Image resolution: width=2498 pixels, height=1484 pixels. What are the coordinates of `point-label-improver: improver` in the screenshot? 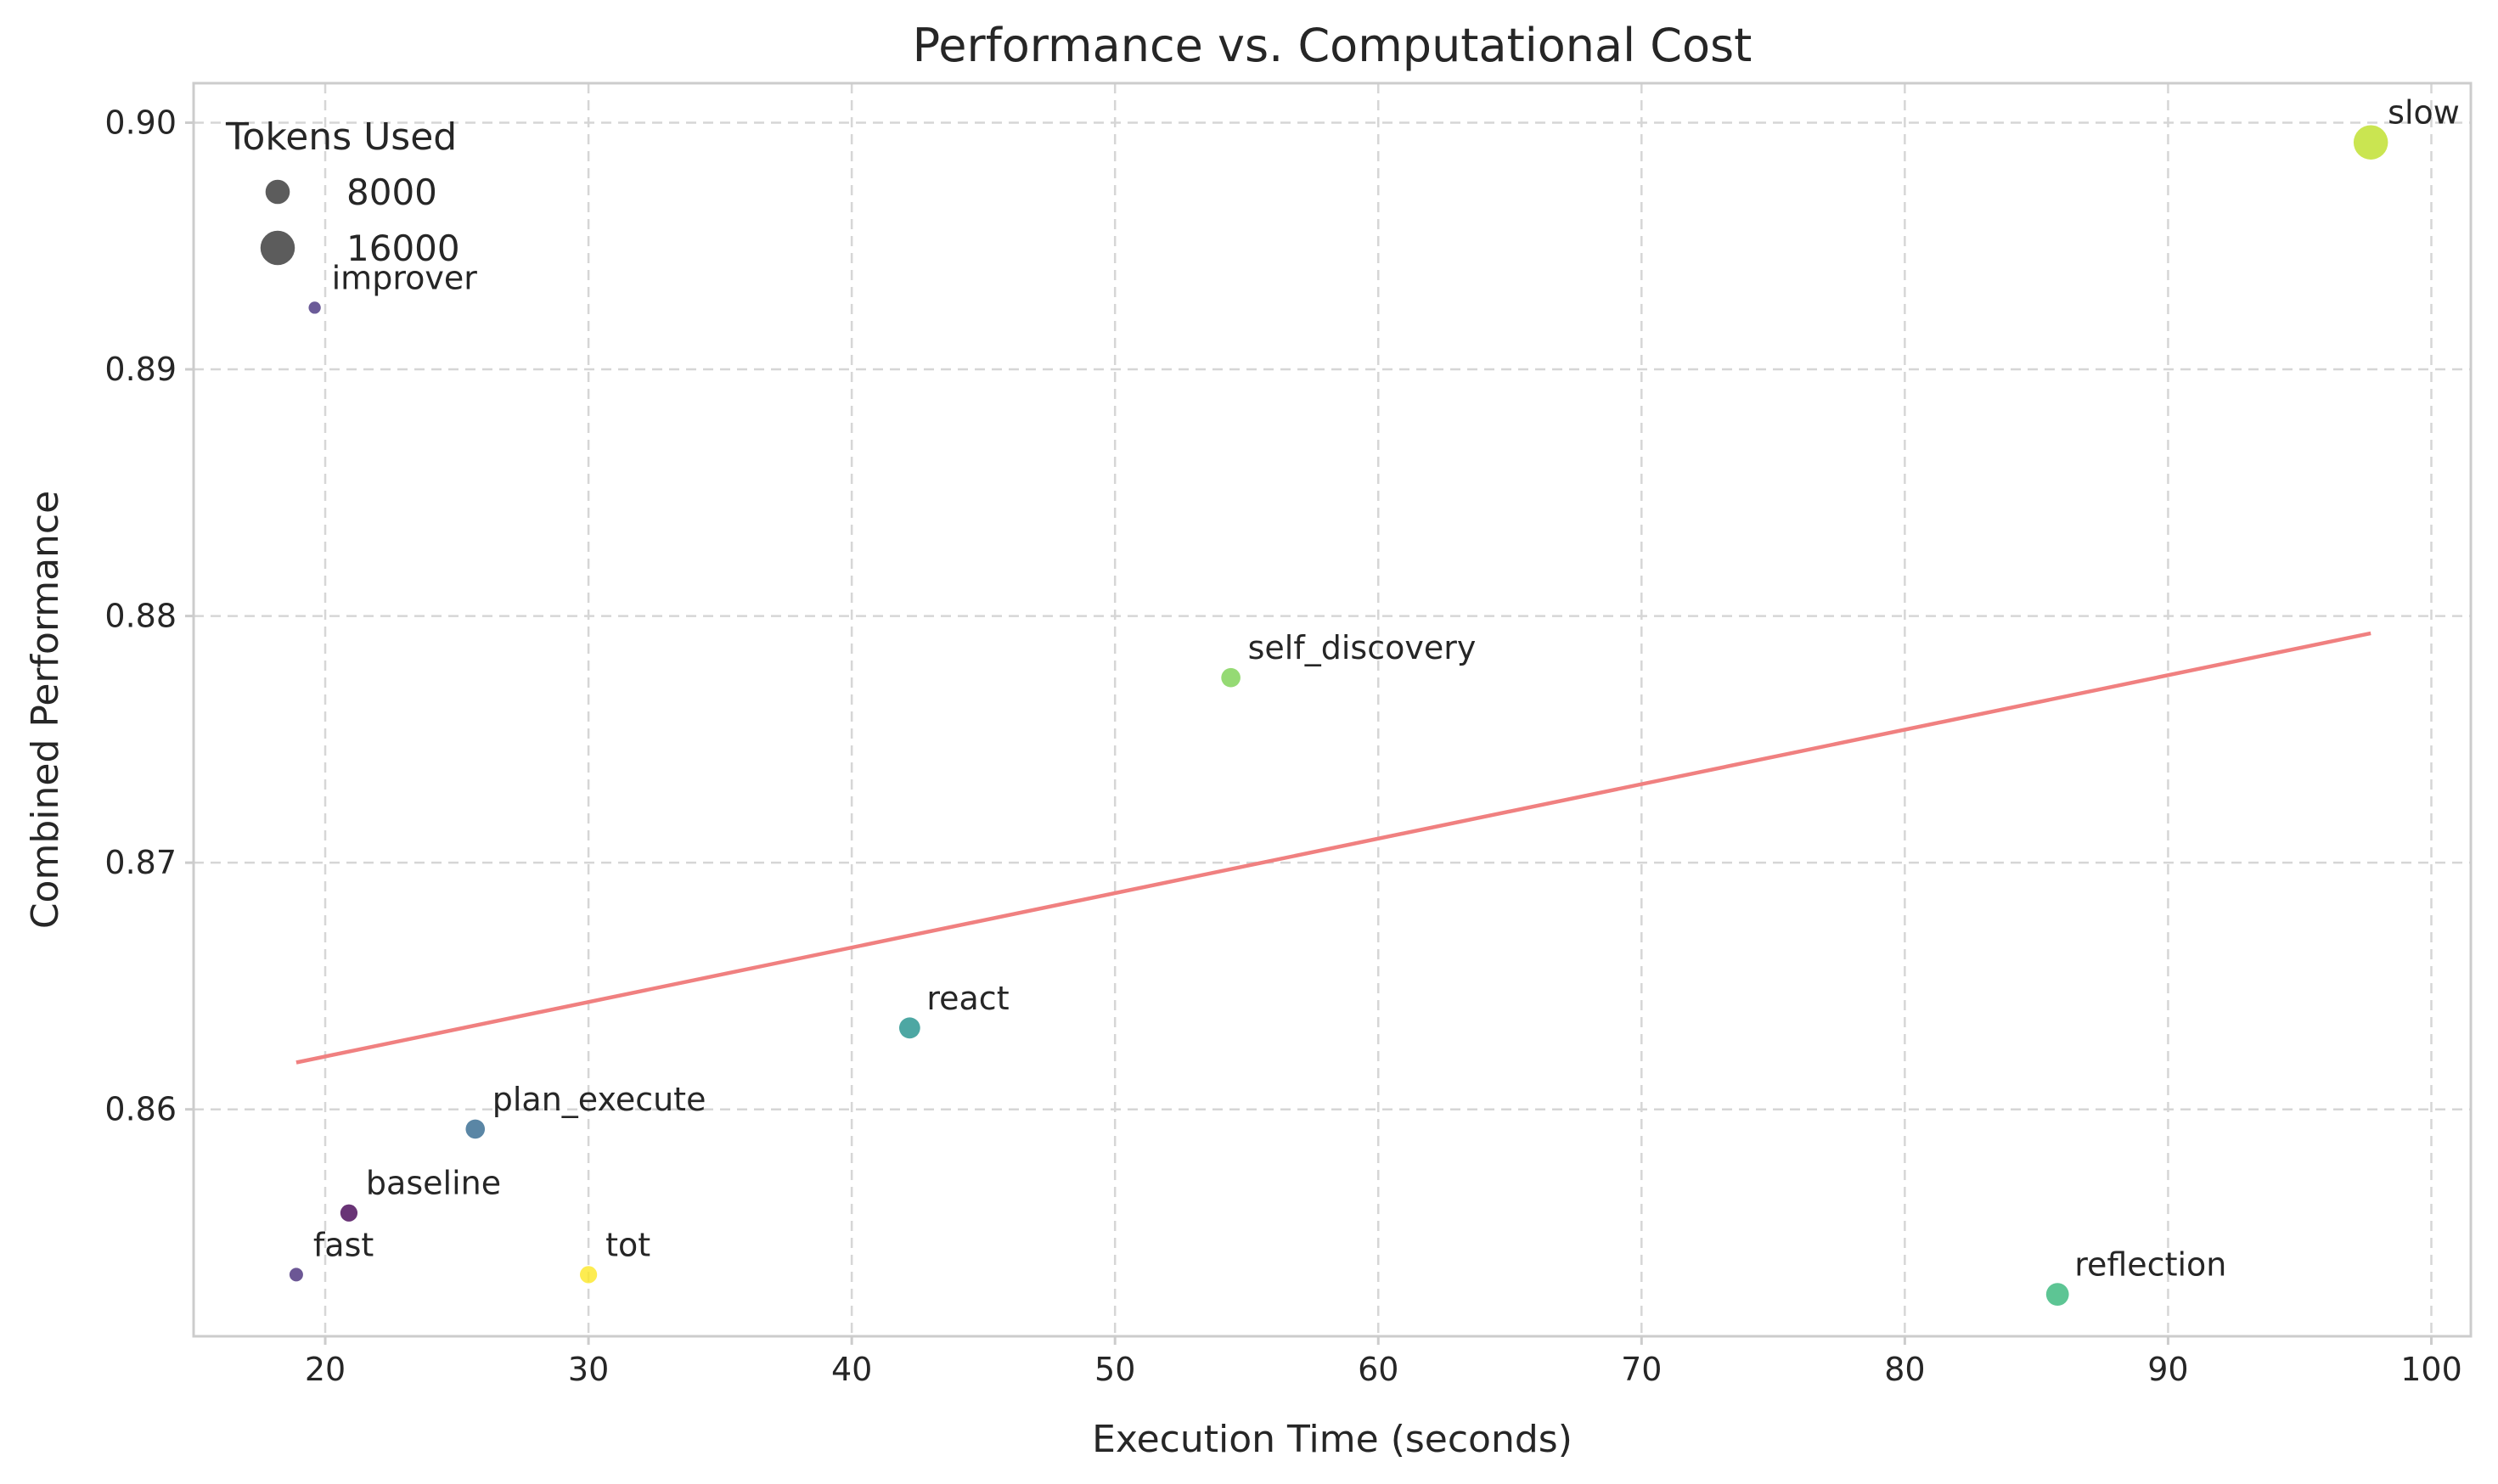 It's located at (405, 277).